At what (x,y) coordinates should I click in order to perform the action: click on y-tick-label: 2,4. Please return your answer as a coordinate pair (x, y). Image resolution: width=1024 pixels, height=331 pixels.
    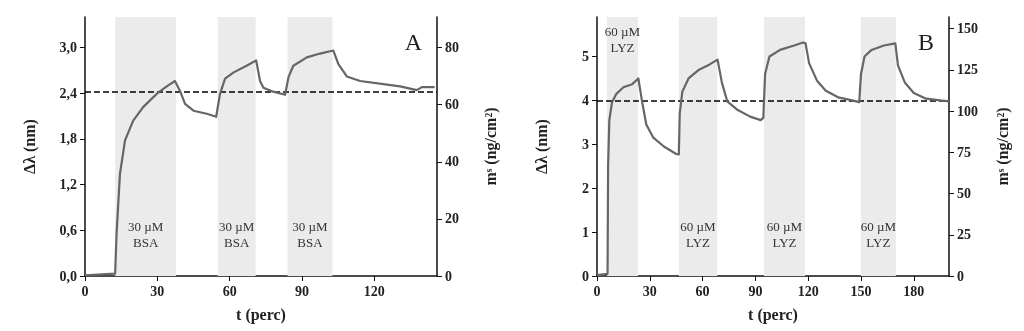
    Looking at the image, I should click on (68, 93).